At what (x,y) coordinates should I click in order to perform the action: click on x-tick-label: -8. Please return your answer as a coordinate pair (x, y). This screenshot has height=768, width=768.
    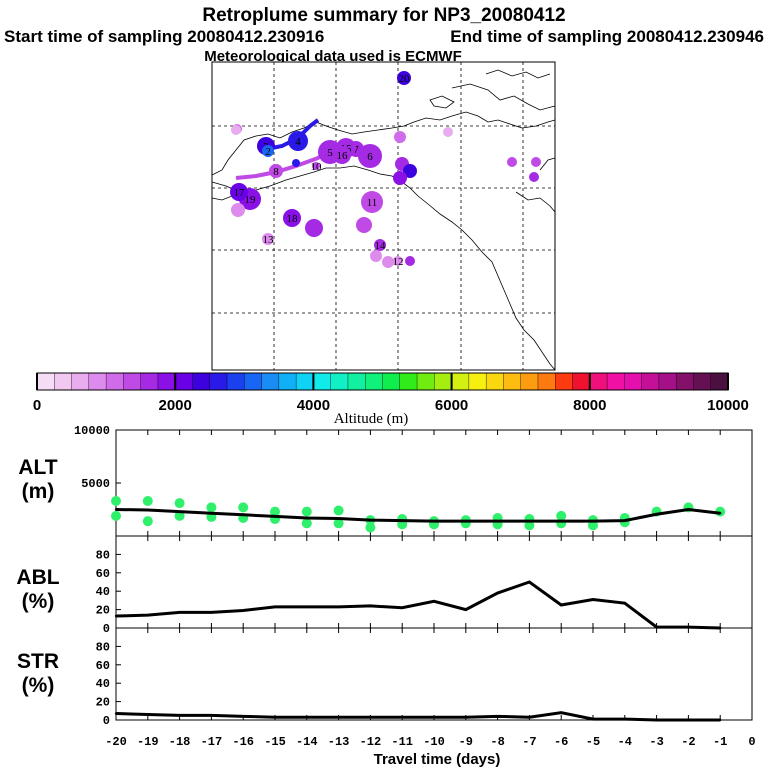
    Looking at the image, I should click on (497, 742).